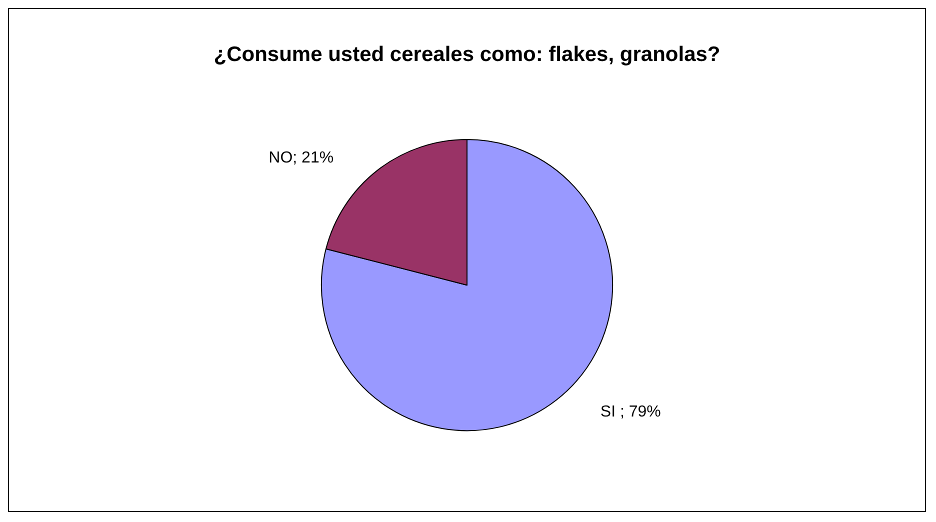  Describe the element at coordinates (280, 158) in the screenshot. I see `slice-label: NO` at that location.